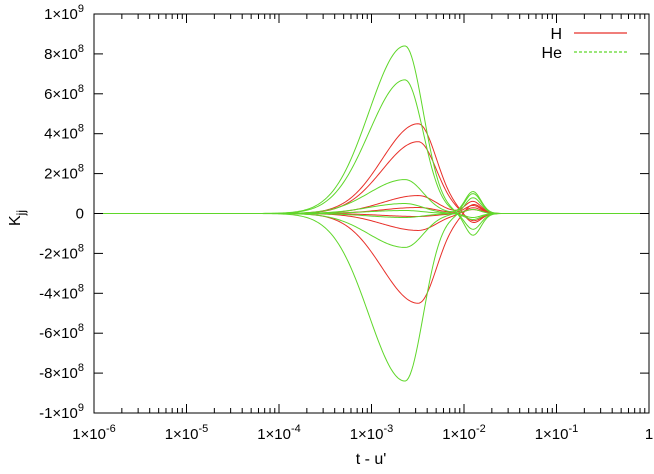 This screenshot has height=474, width=654. I want to click on y-tick-label-base: 8×10, so click(61, 54).